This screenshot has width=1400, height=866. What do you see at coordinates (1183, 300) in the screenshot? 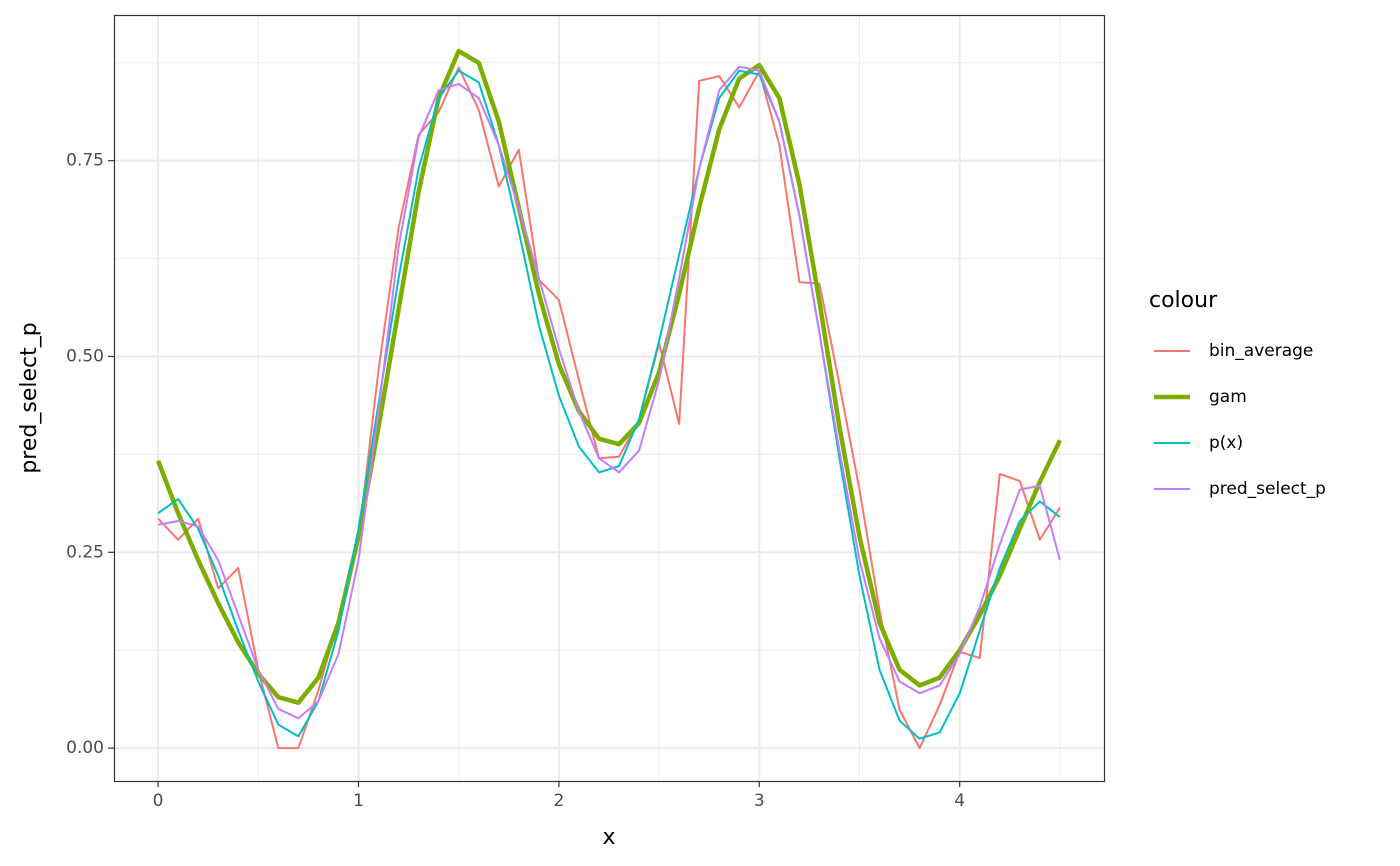
I see `legend-title: colour` at bounding box center [1183, 300].